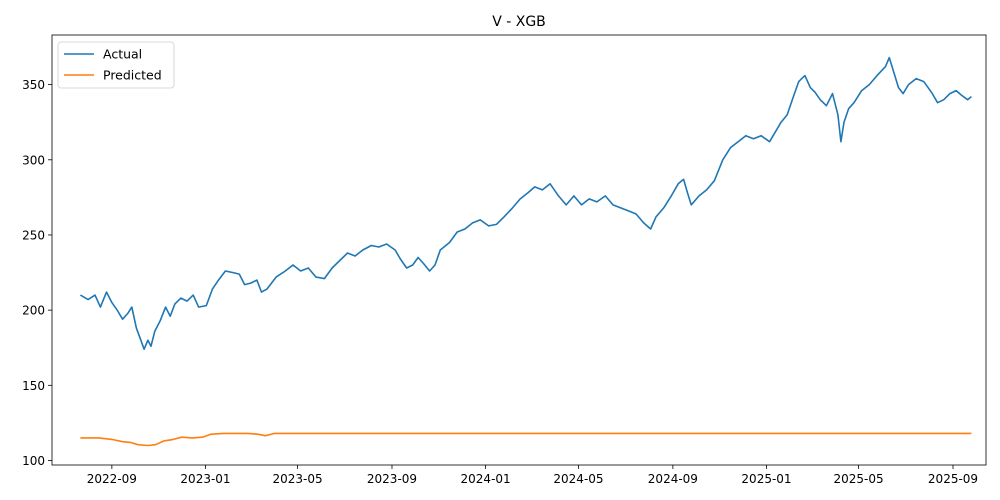  I want to click on x-tick-label: 2023-05, so click(298, 479).